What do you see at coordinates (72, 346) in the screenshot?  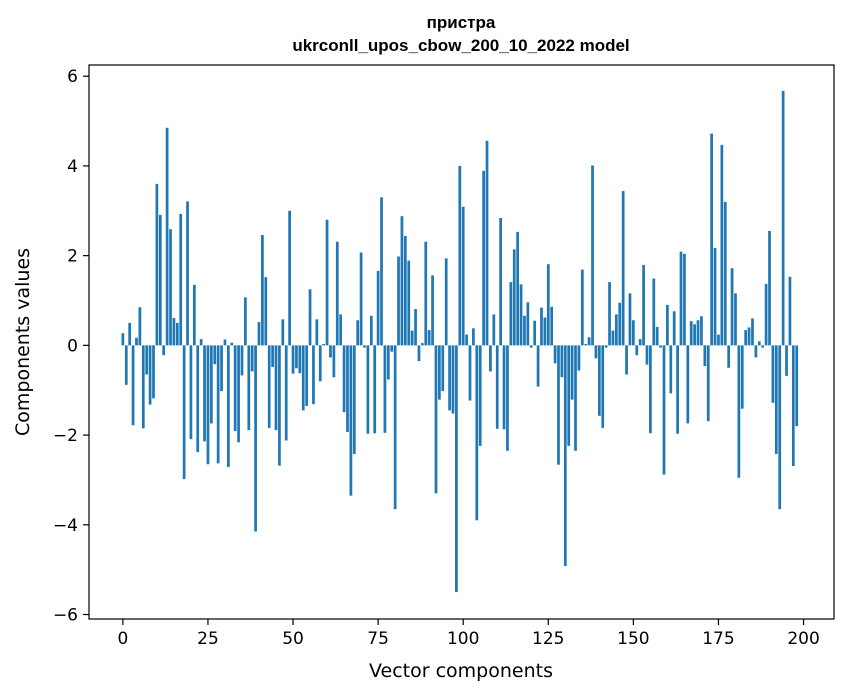 I see `y-tick-label: 0` at bounding box center [72, 346].